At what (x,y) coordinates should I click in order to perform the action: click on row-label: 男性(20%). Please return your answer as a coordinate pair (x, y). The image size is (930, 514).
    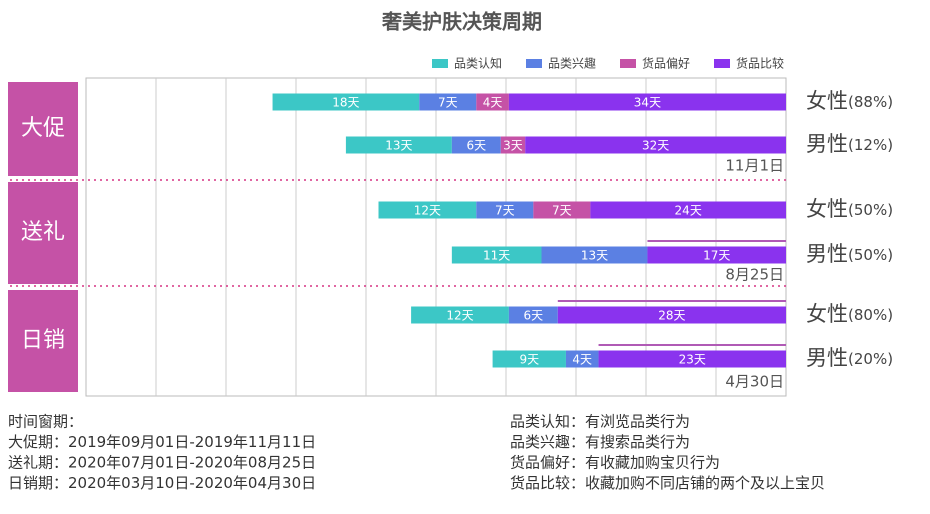
    Looking at the image, I should click on (849, 358).